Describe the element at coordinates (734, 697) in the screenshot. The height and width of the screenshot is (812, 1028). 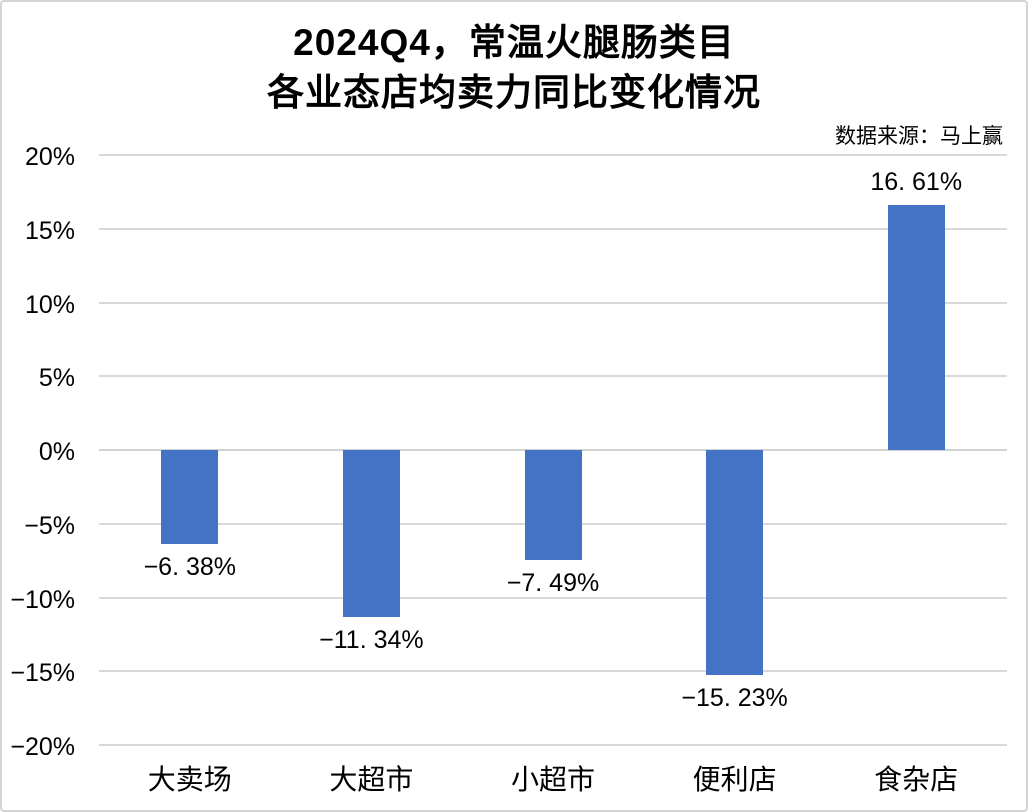
I see `bar-value-label: −15. 23%` at that location.